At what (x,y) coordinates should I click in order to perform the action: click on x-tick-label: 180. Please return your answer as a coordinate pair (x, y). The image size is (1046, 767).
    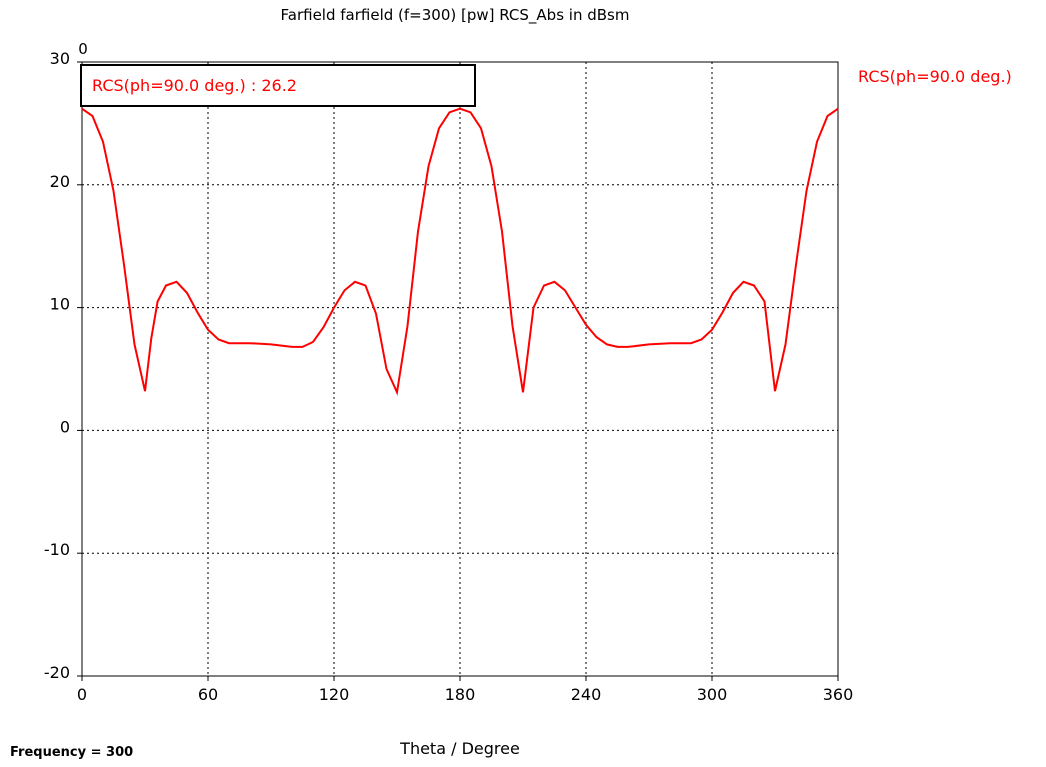
    Looking at the image, I should click on (460, 694).